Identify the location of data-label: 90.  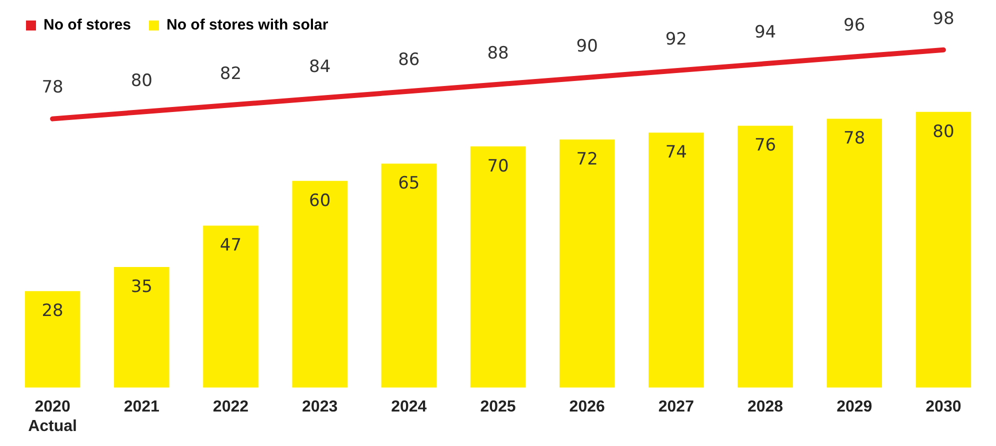
(587, 46).